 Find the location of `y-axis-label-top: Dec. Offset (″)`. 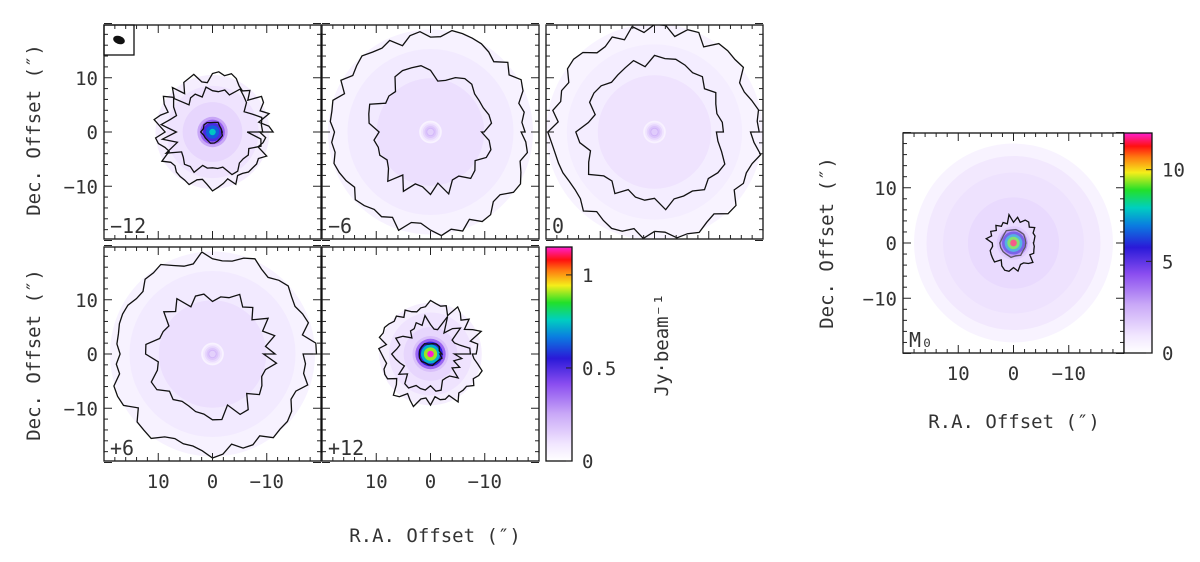

y-axis-label-top: Dec. Offset (″) is located at coordinates (34, 130).